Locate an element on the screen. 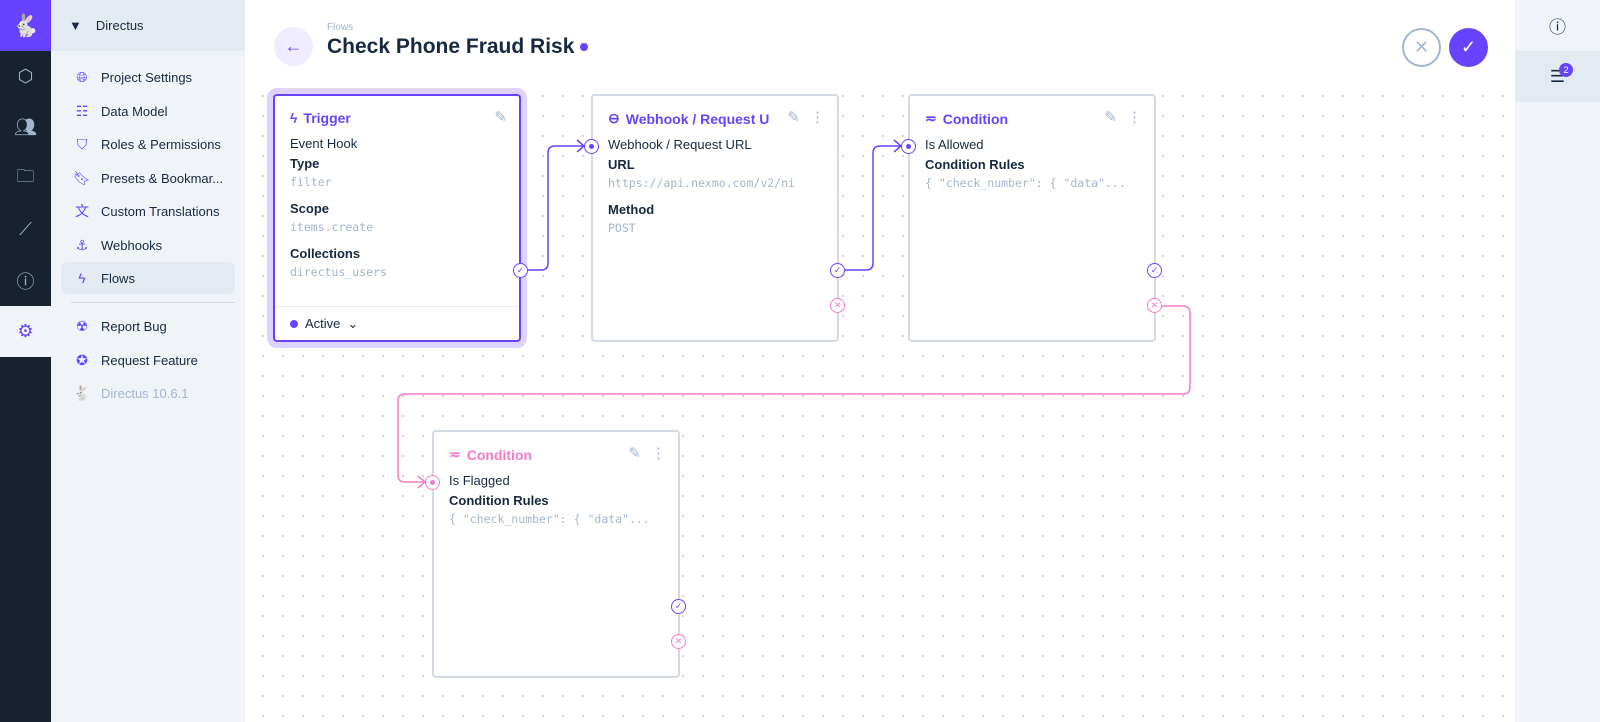  header is located at coordinates (880, 40).